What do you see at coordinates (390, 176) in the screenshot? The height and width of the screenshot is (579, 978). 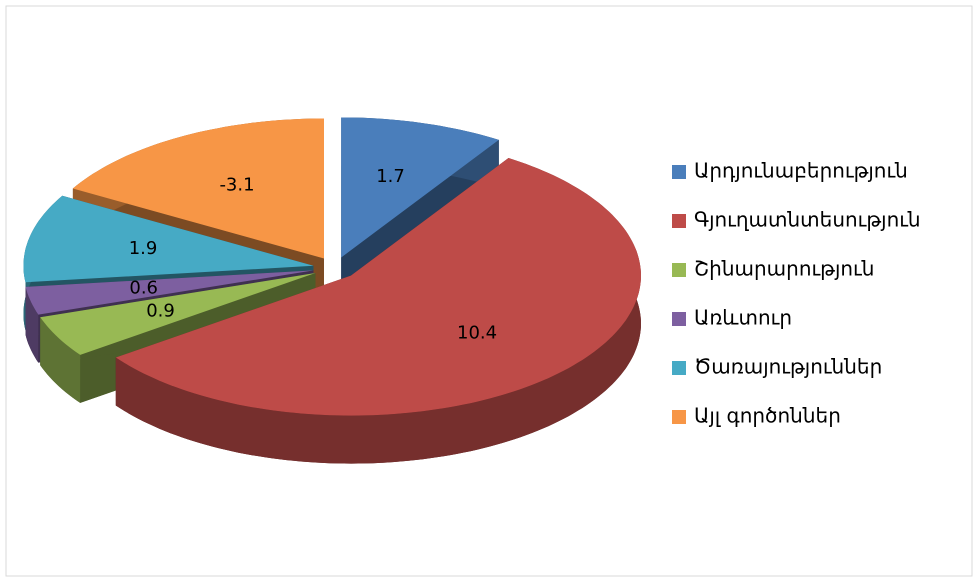 I see `data-label: 1.7` at bounding box center [390, 176].